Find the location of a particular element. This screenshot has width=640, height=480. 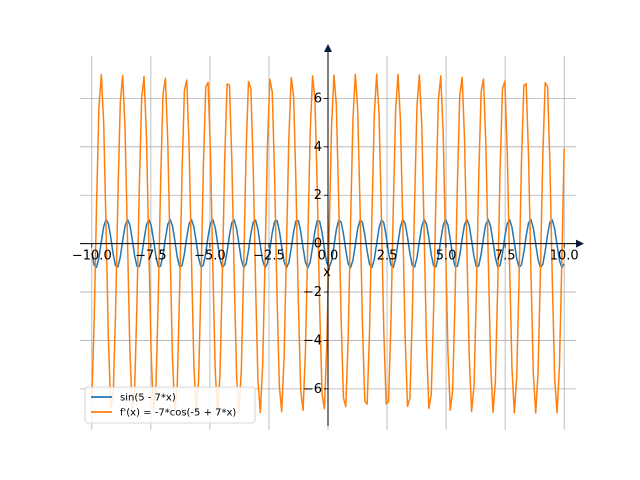

x-tick-label: 10.0 is located at coordinates (564, 256).